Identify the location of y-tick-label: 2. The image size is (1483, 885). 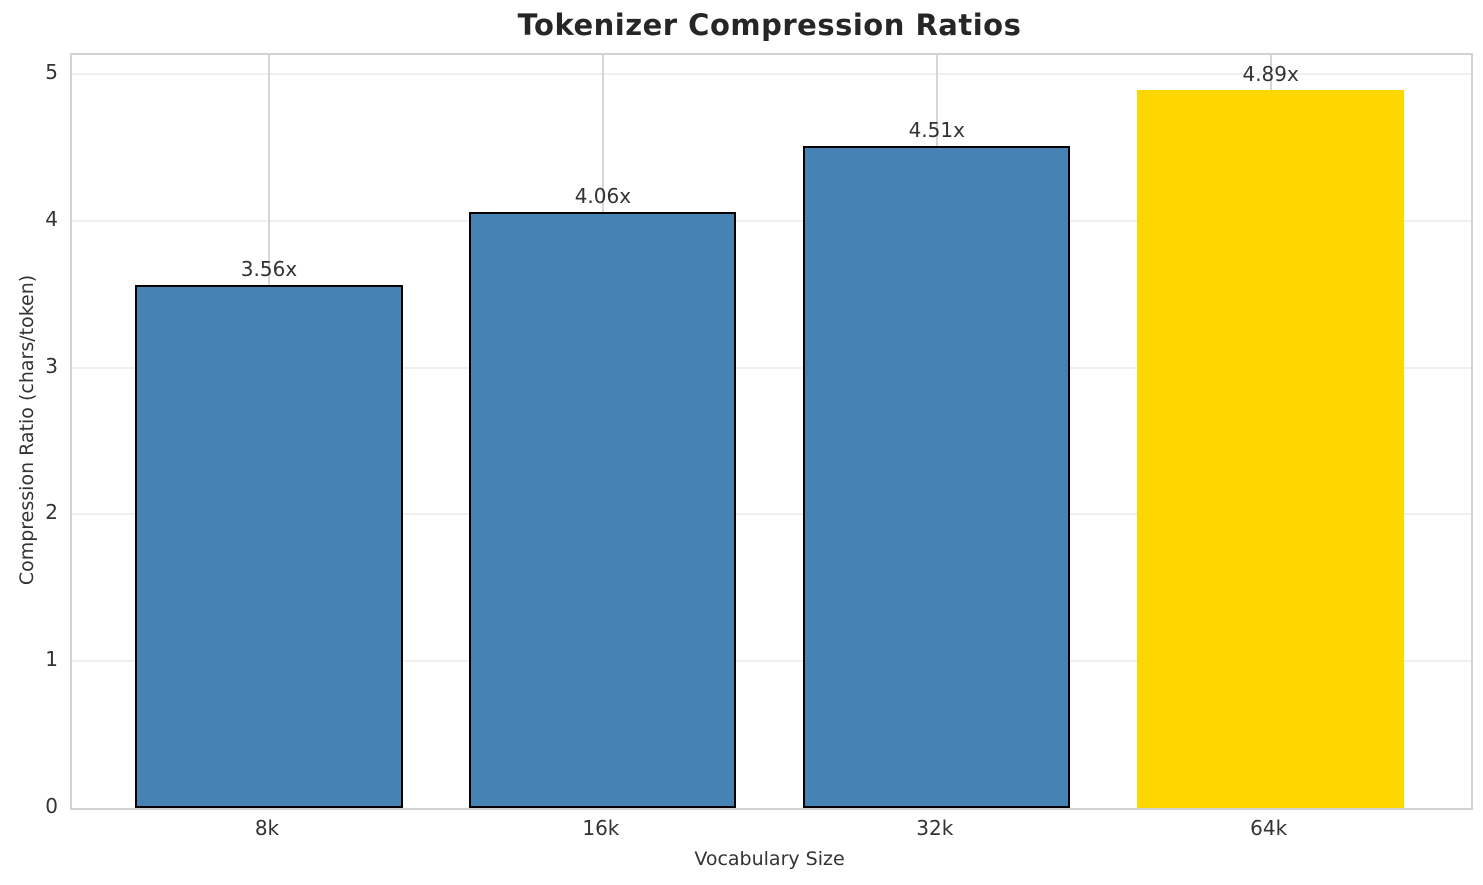
(51, 512).